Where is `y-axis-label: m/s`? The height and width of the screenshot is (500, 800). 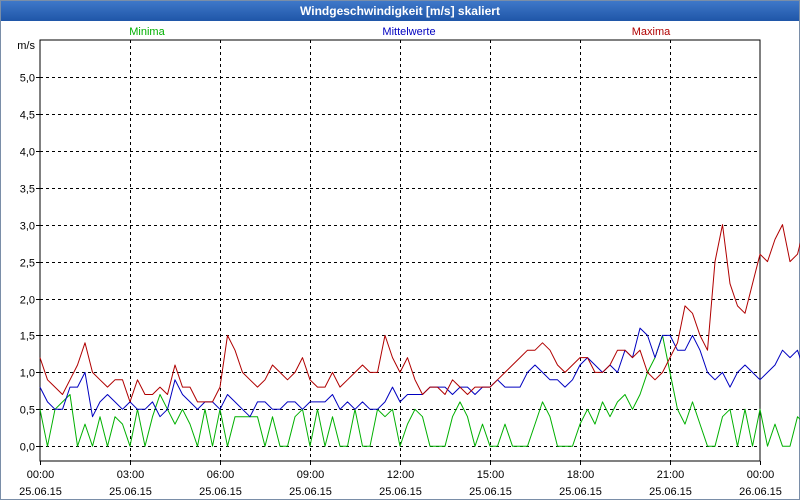
y-axis-label: m/s is located at coordinates (26, 46).